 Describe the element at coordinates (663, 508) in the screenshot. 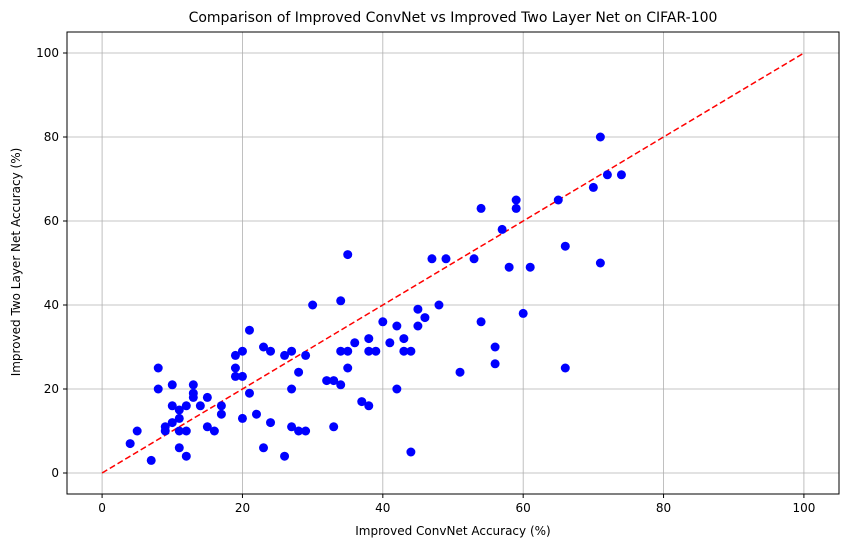

I see `x-tick-label: 80` at that location.